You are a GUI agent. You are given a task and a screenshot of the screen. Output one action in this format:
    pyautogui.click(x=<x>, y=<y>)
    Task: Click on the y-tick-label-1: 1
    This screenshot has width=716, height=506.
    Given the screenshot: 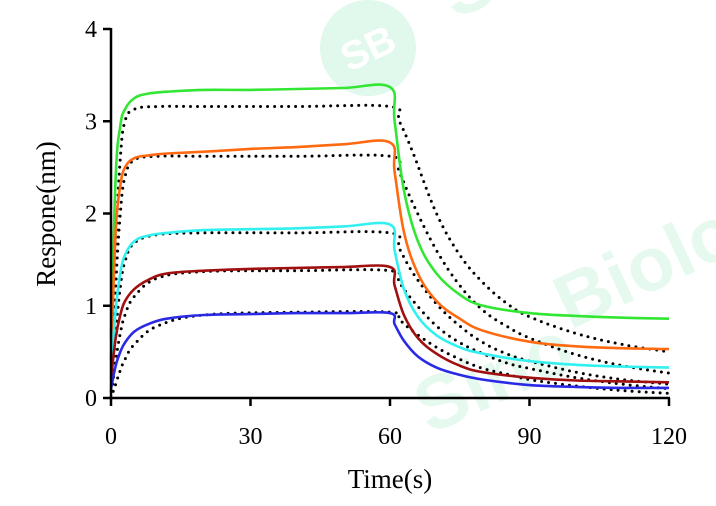 What is the action you would take?
    pyautogui.click(x=91, y=307)
    